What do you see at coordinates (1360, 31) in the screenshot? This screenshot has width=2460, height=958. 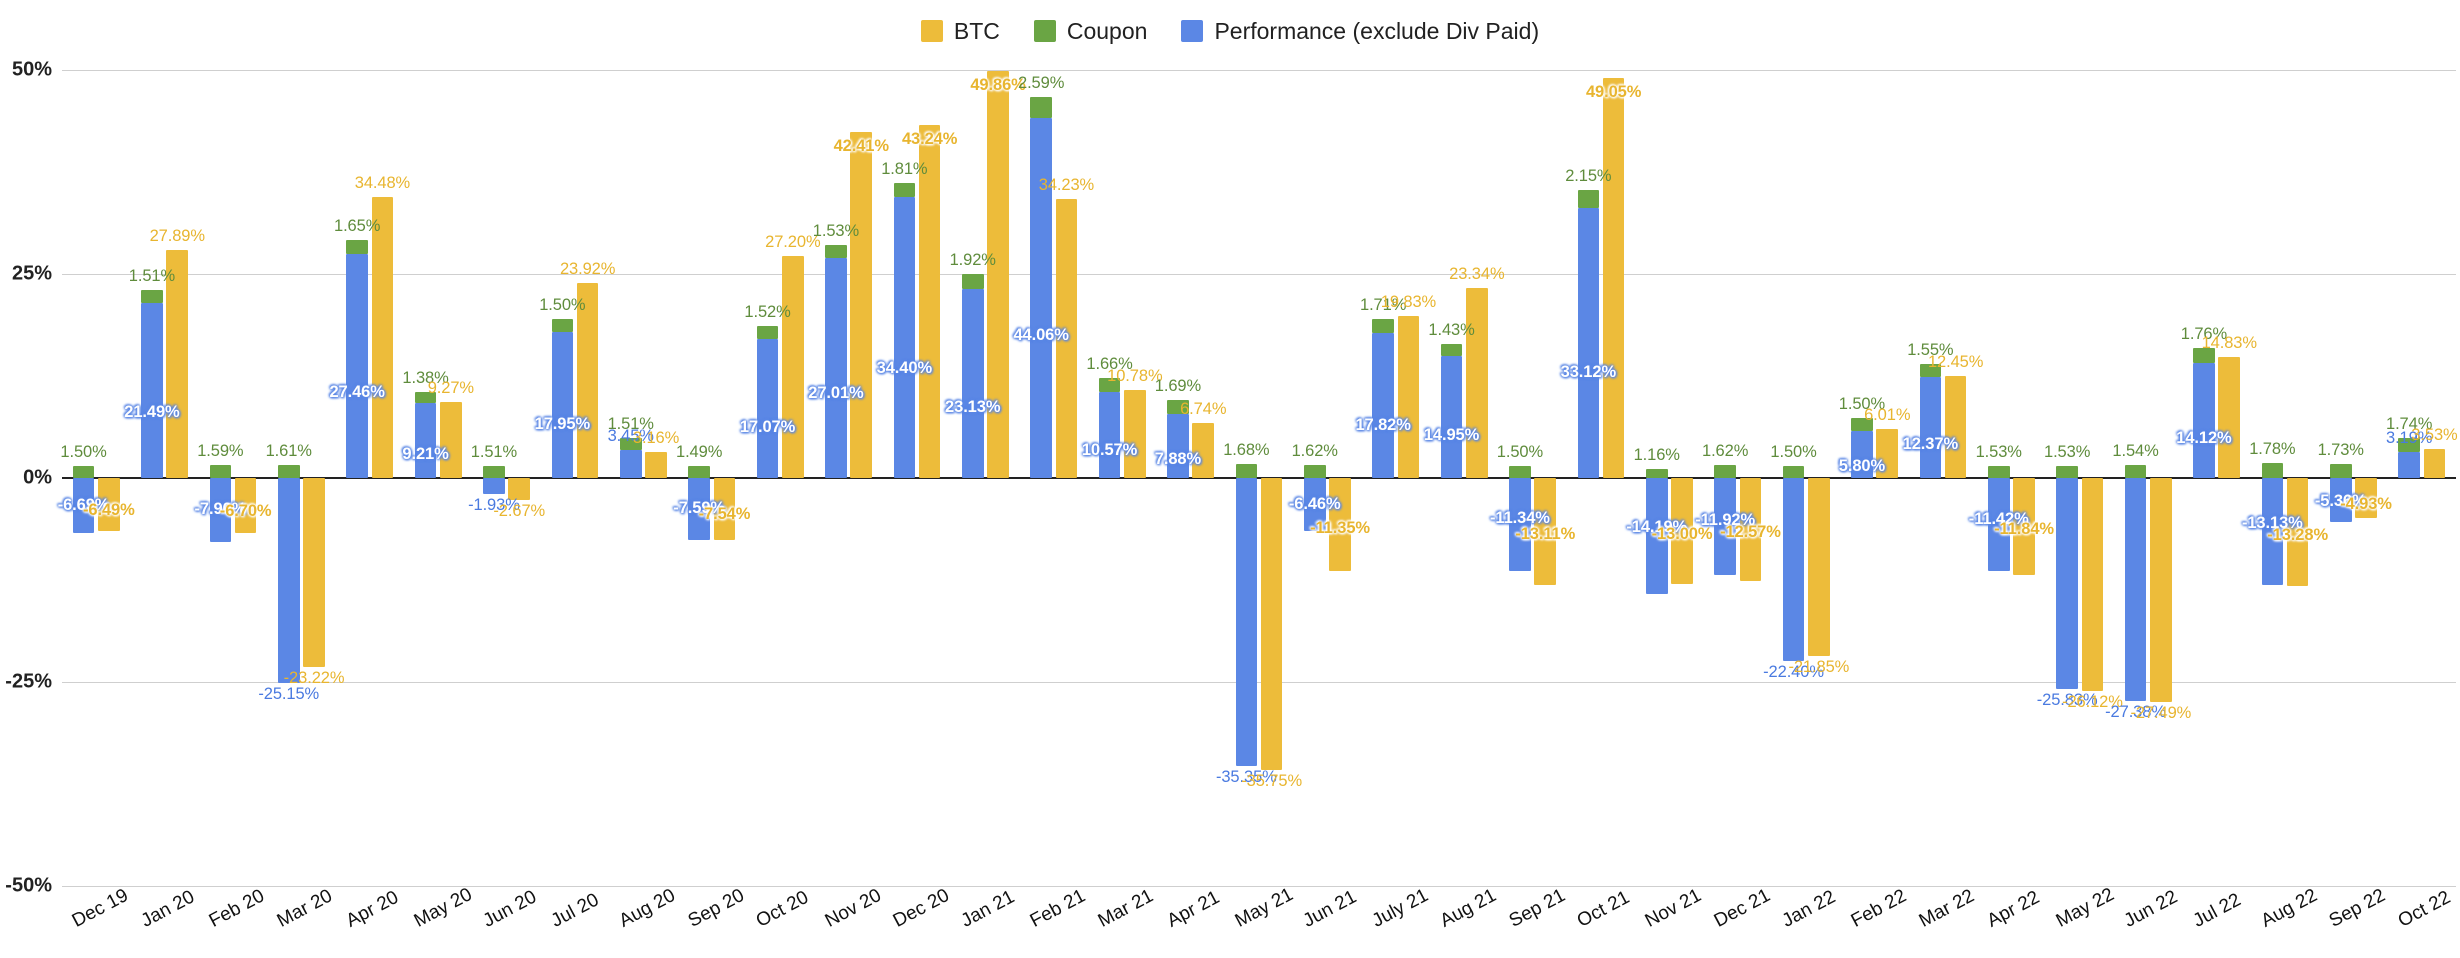 I see `legend-item-performance: Performance (exclude Div Paid)` at bounding box center [1360, 31].